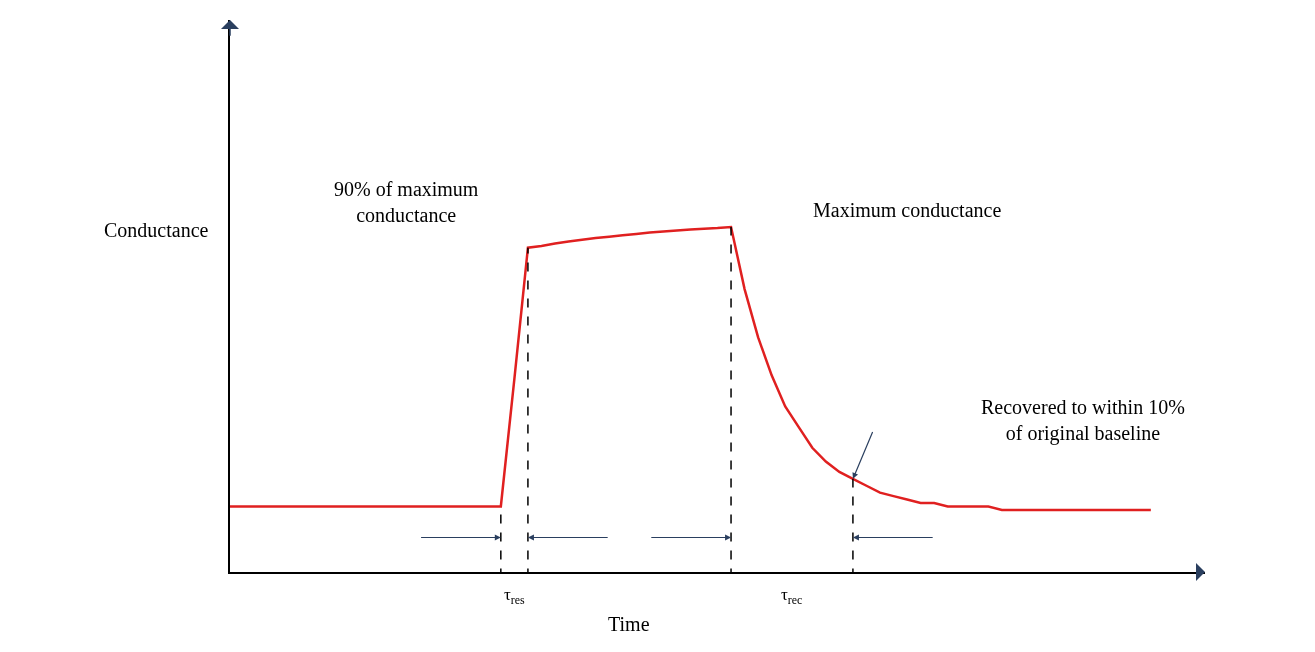  What do you see at coordinates (907, 210) in the screenshot?
I see `text: Maximum conductance` at bounding box center [907, 210].